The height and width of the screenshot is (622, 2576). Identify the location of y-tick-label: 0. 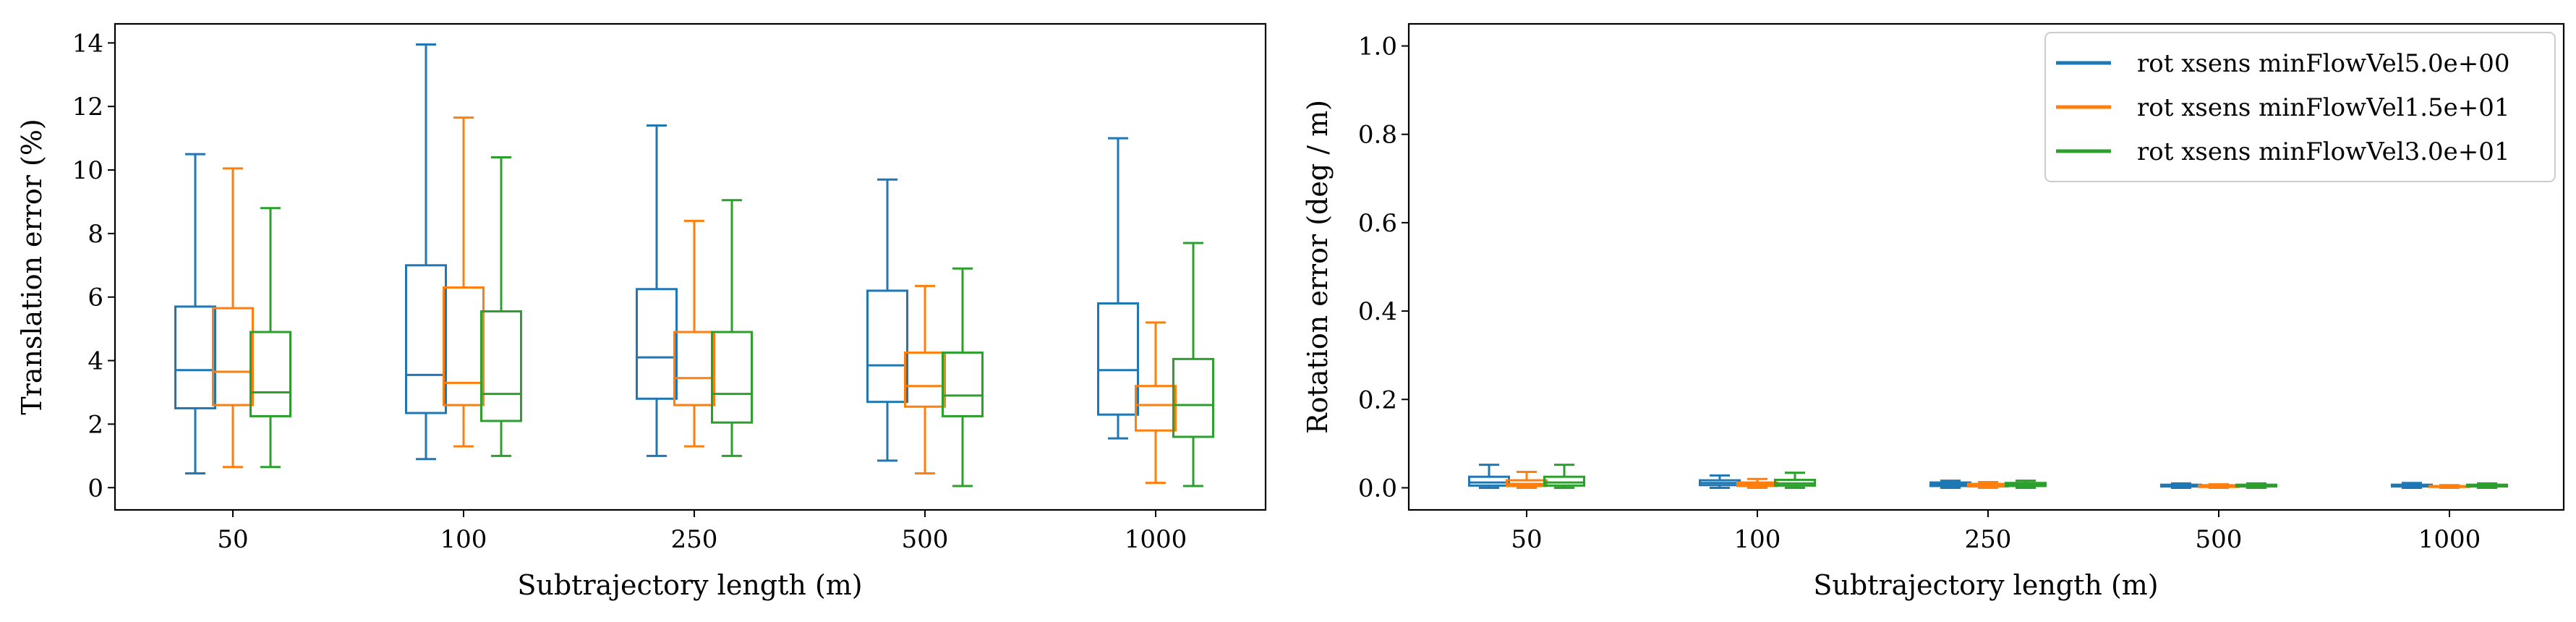
(95, 488).